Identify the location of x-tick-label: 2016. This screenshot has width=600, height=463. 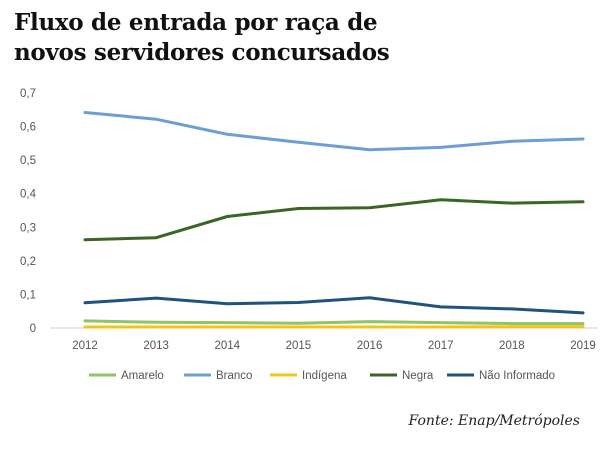
(370, 346).